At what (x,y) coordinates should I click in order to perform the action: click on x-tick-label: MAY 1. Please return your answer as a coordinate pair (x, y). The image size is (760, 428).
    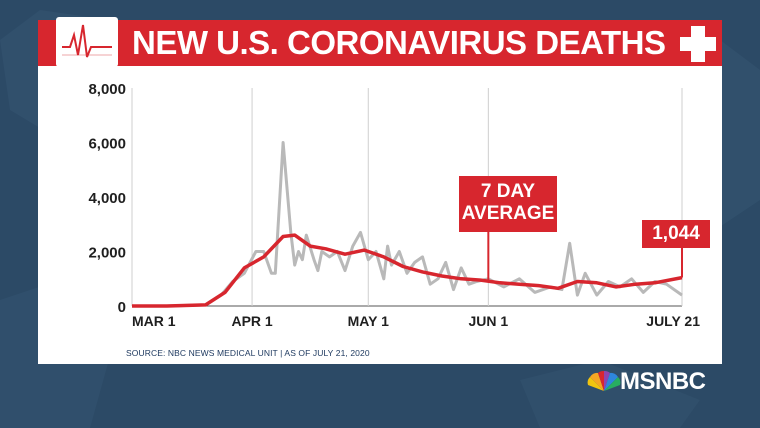
    Looking at the image, I should click on (368, 321).